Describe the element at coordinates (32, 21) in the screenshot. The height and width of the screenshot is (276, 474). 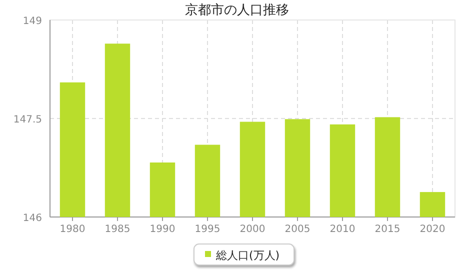
I see `y-tick-label: 149` at that location.